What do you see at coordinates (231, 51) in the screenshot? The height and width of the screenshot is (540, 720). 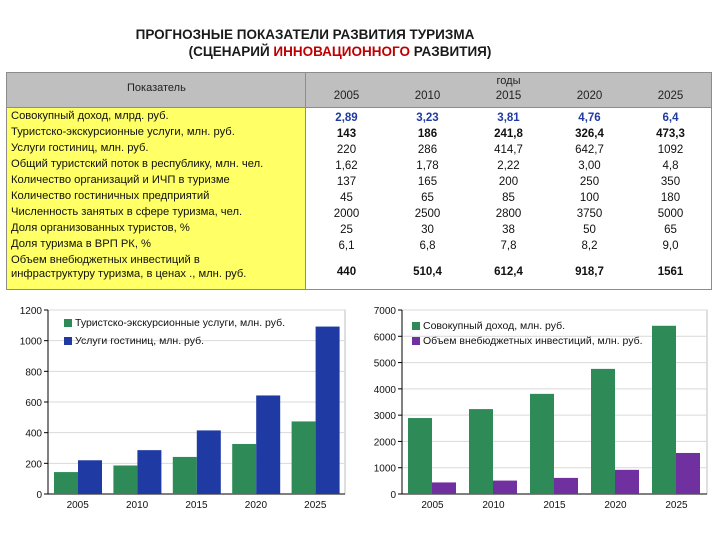 I see `title-line-2-start: (СЦЕНАРИЙ` at bounding box center [231, 51].